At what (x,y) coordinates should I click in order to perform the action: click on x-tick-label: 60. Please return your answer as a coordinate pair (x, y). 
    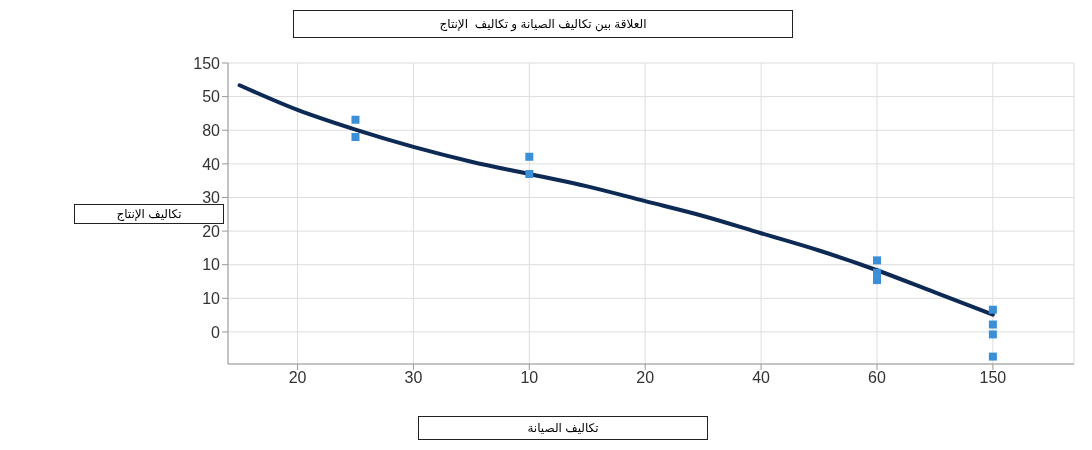
    Looking at the image, I should click on (877, 378).